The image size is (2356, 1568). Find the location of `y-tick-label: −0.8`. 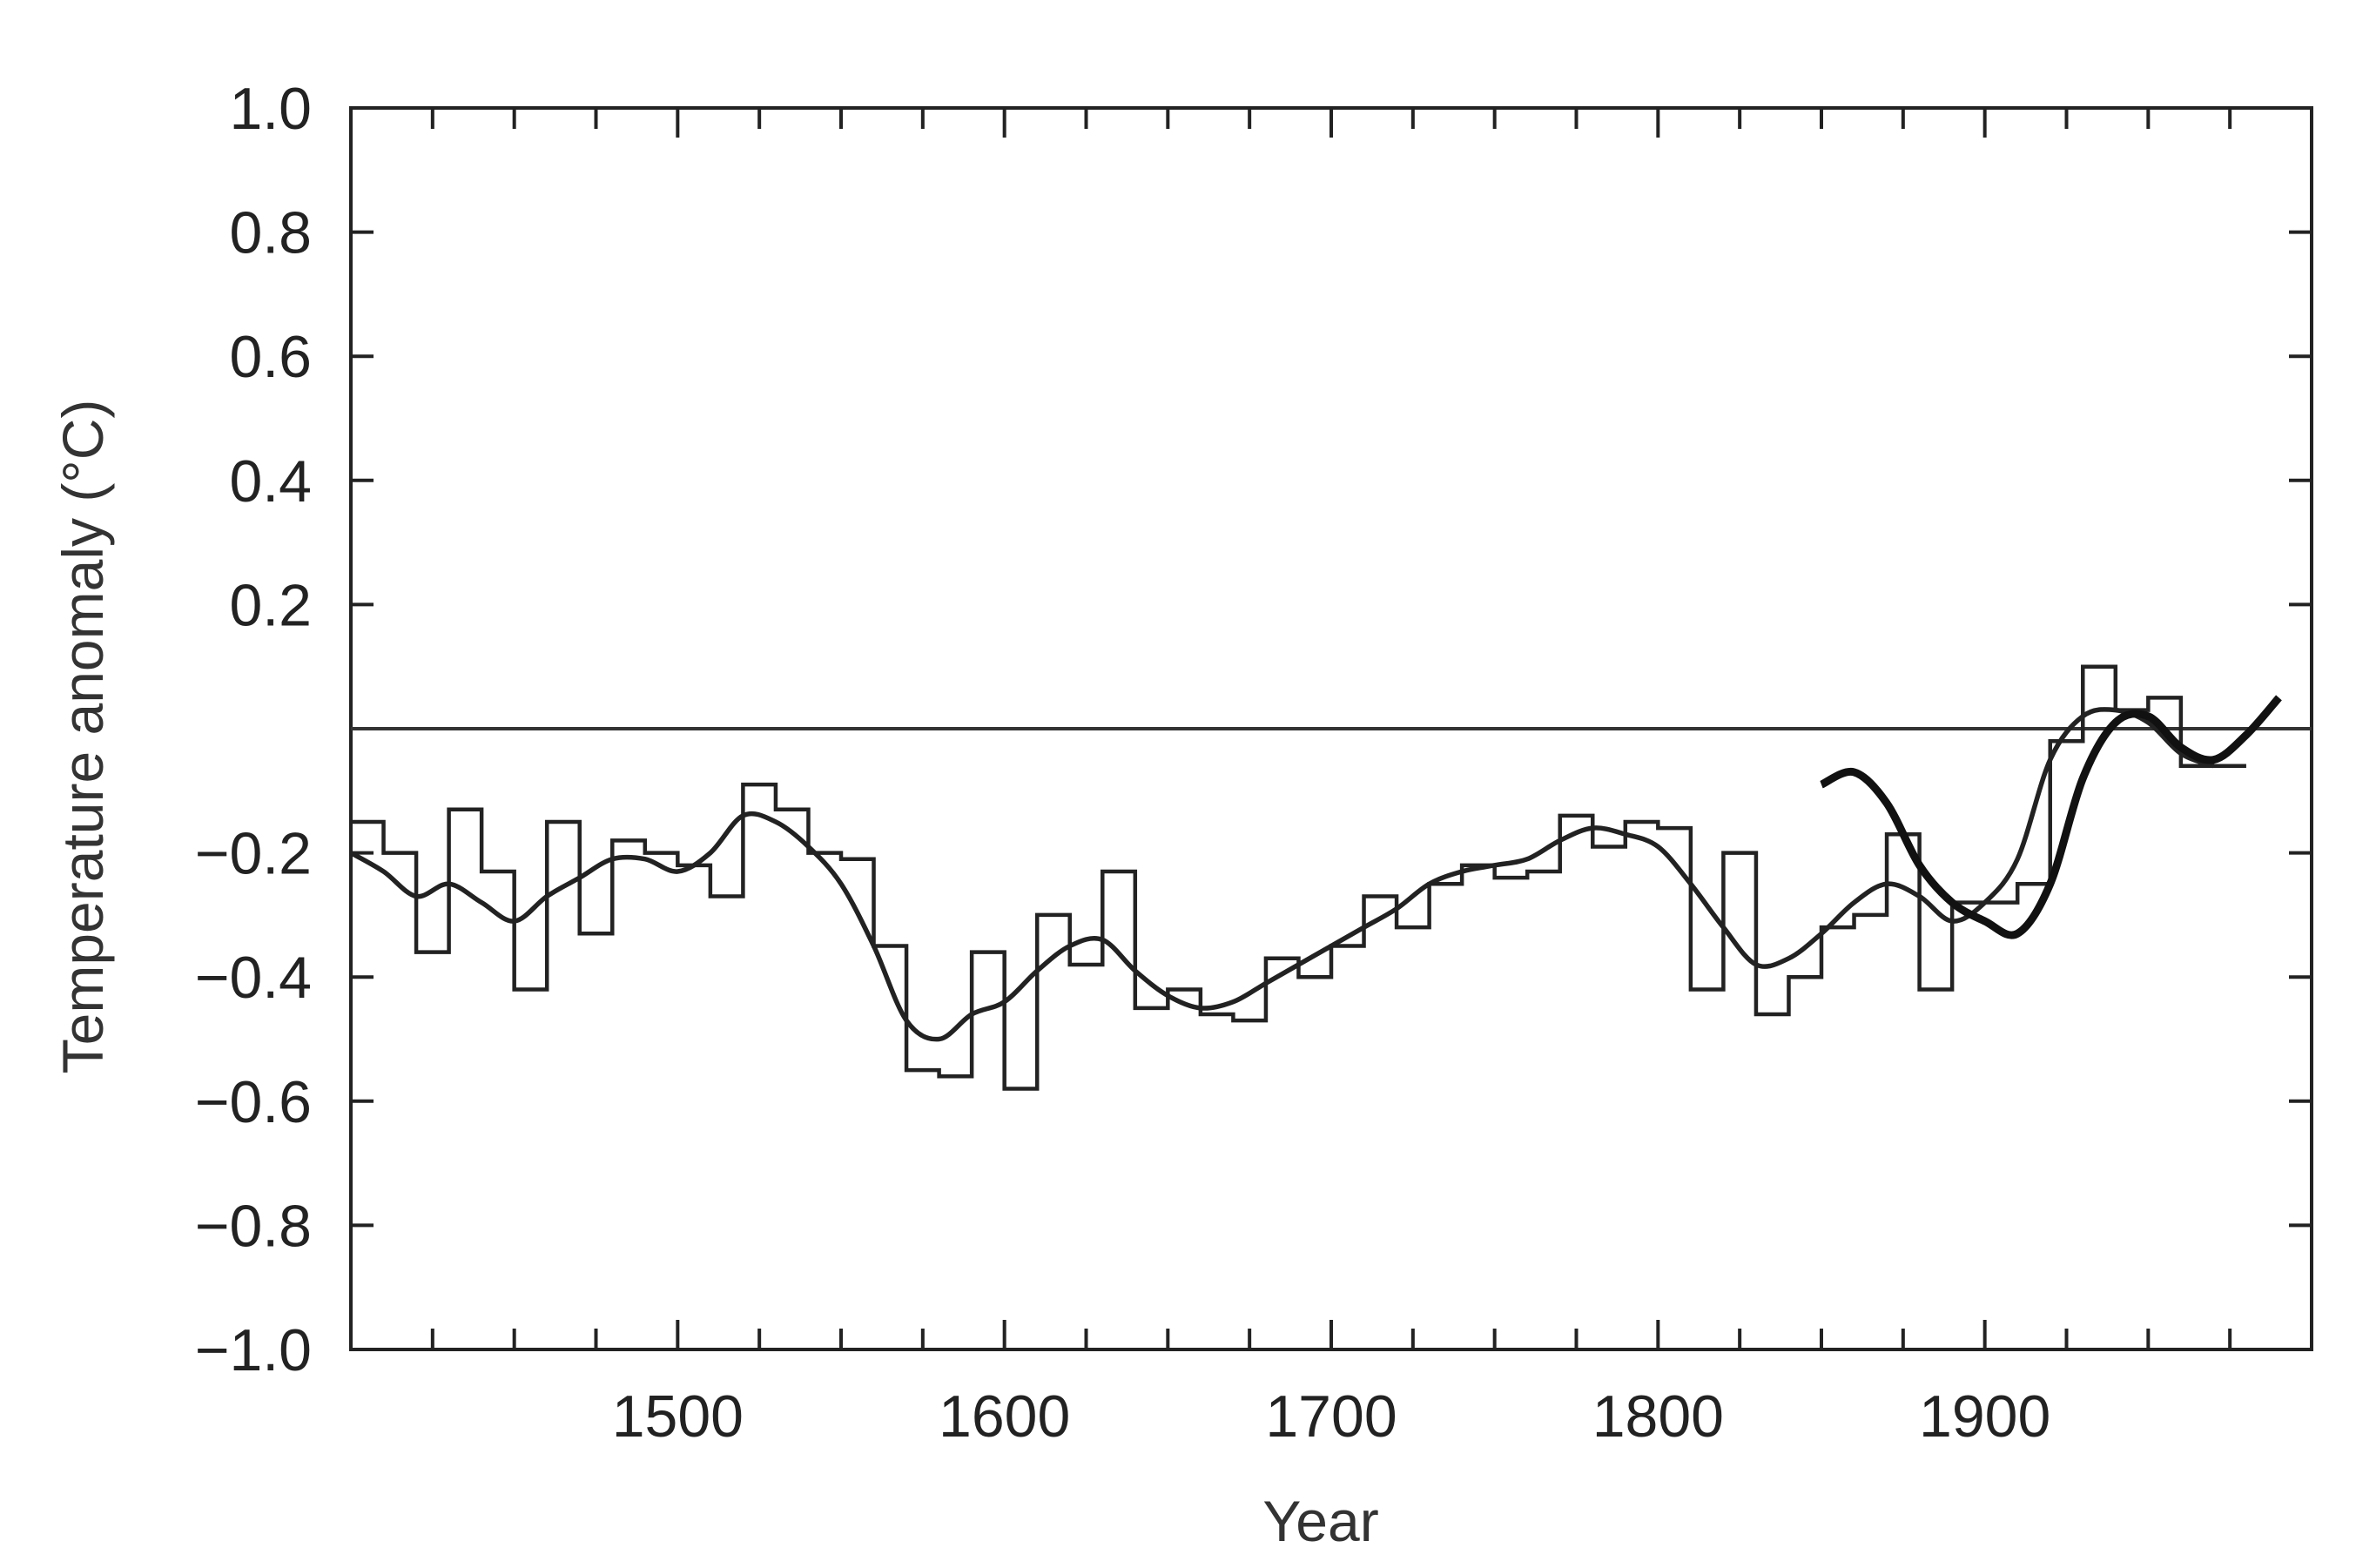

y-tick-label: −0.8 is located at coordinates (253, 1226).